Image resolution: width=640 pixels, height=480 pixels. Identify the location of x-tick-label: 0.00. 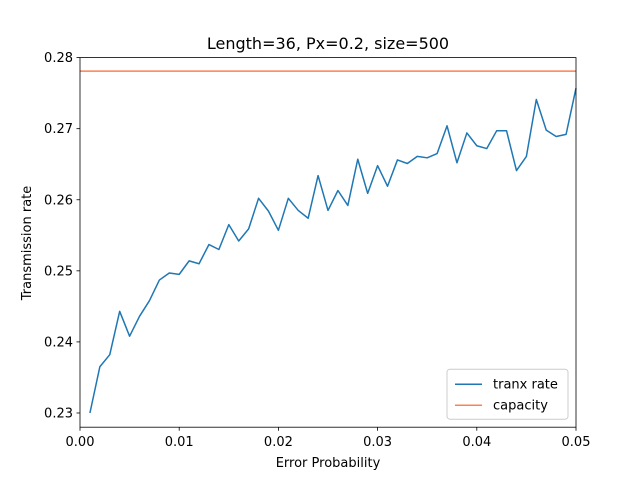
(80, 442).